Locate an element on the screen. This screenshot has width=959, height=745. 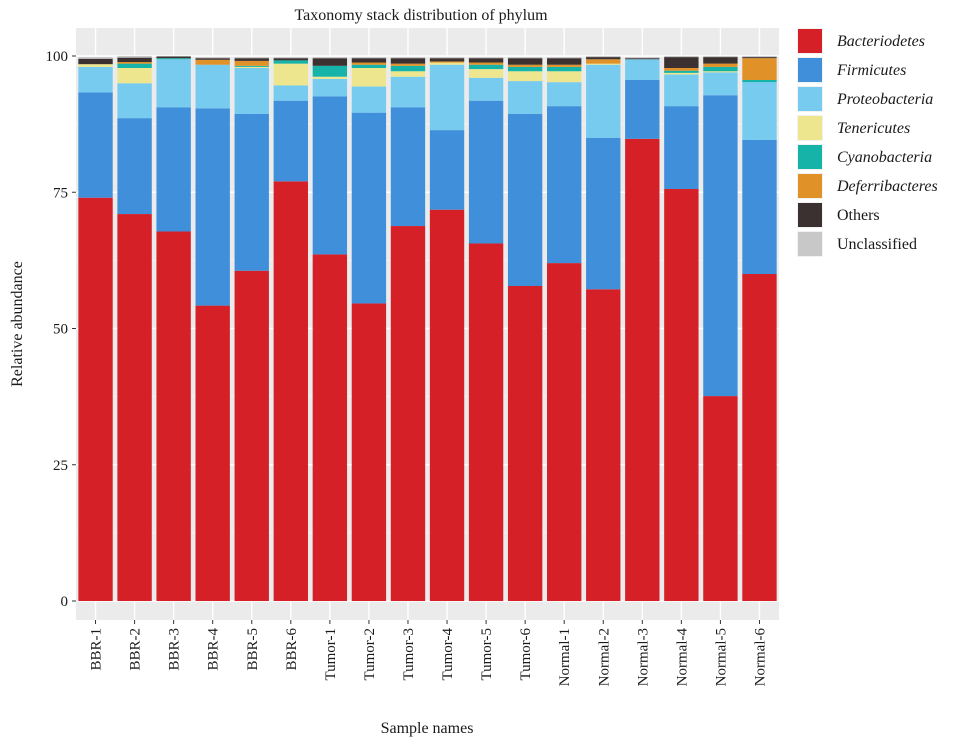
legend-label: Proteobacteria is located at coordinates (884, 99).